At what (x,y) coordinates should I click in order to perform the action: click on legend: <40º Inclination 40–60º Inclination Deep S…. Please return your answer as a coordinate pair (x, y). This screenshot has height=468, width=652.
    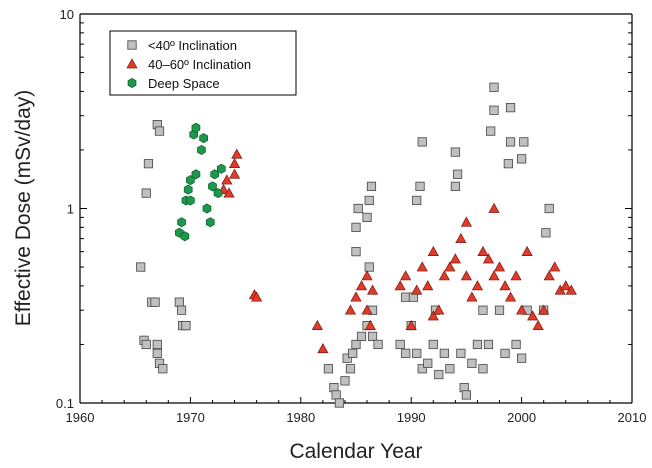
    Looking at the image, I should click on (203, 63).